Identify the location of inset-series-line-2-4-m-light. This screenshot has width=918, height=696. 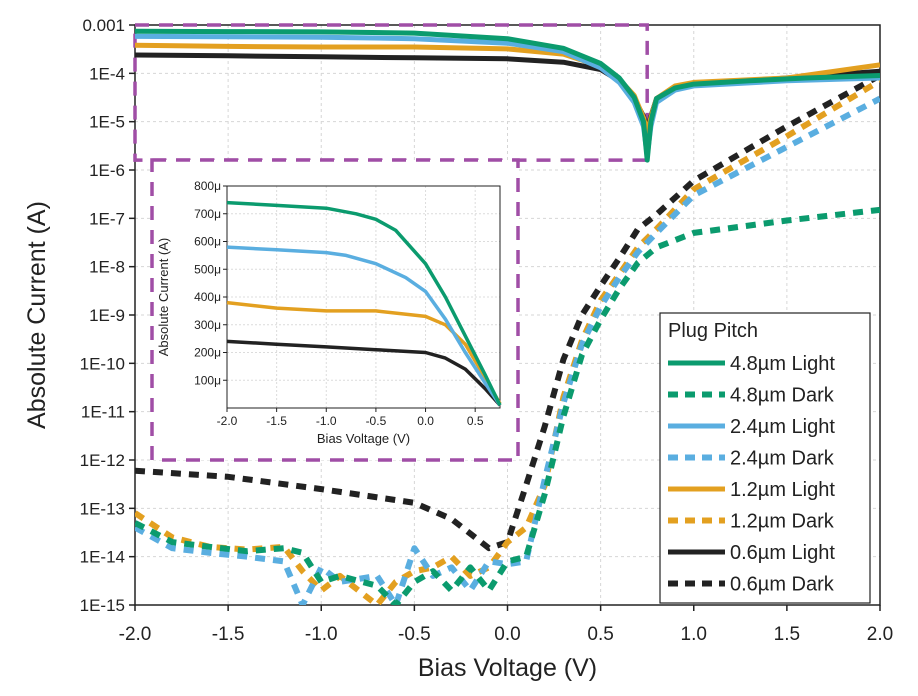
(364, 326).